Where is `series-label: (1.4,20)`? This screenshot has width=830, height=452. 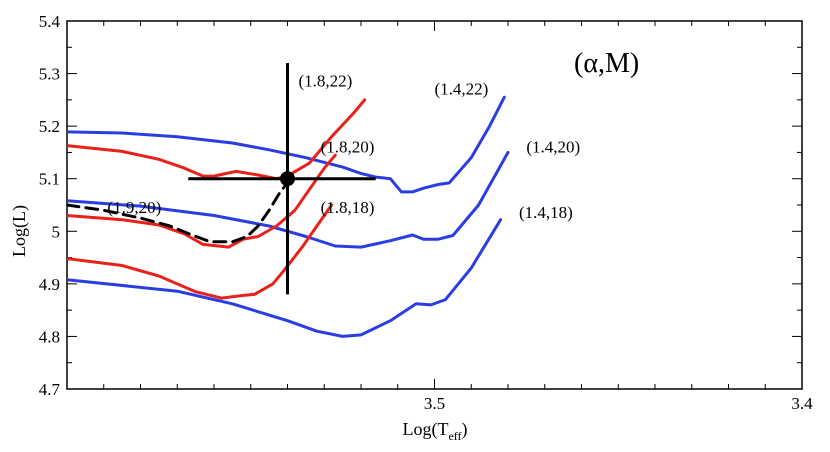 series-label: (1.4,20) is located at coordinates (553, 146).